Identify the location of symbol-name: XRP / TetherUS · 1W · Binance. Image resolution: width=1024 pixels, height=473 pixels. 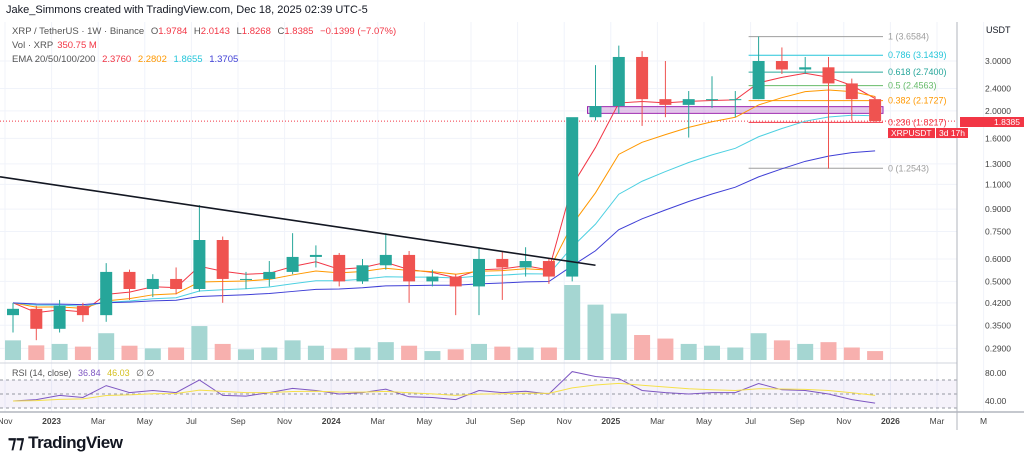
(78, 31).